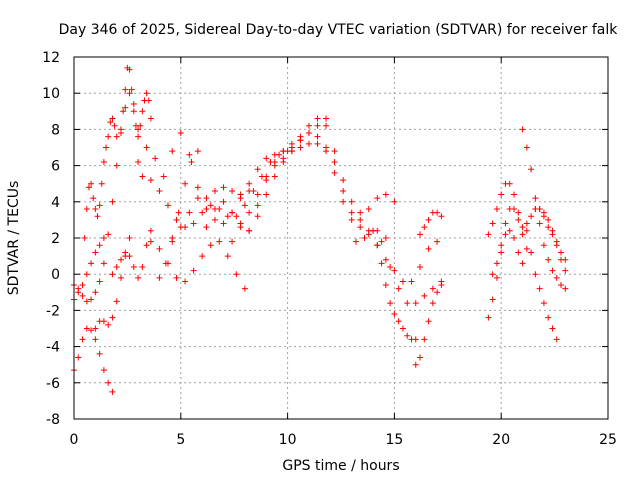 This screenshot has width=640, height=480. Describe the element at coordinates (53, 384) in the screenshot. I see `y-tick-label: -6` at that location.